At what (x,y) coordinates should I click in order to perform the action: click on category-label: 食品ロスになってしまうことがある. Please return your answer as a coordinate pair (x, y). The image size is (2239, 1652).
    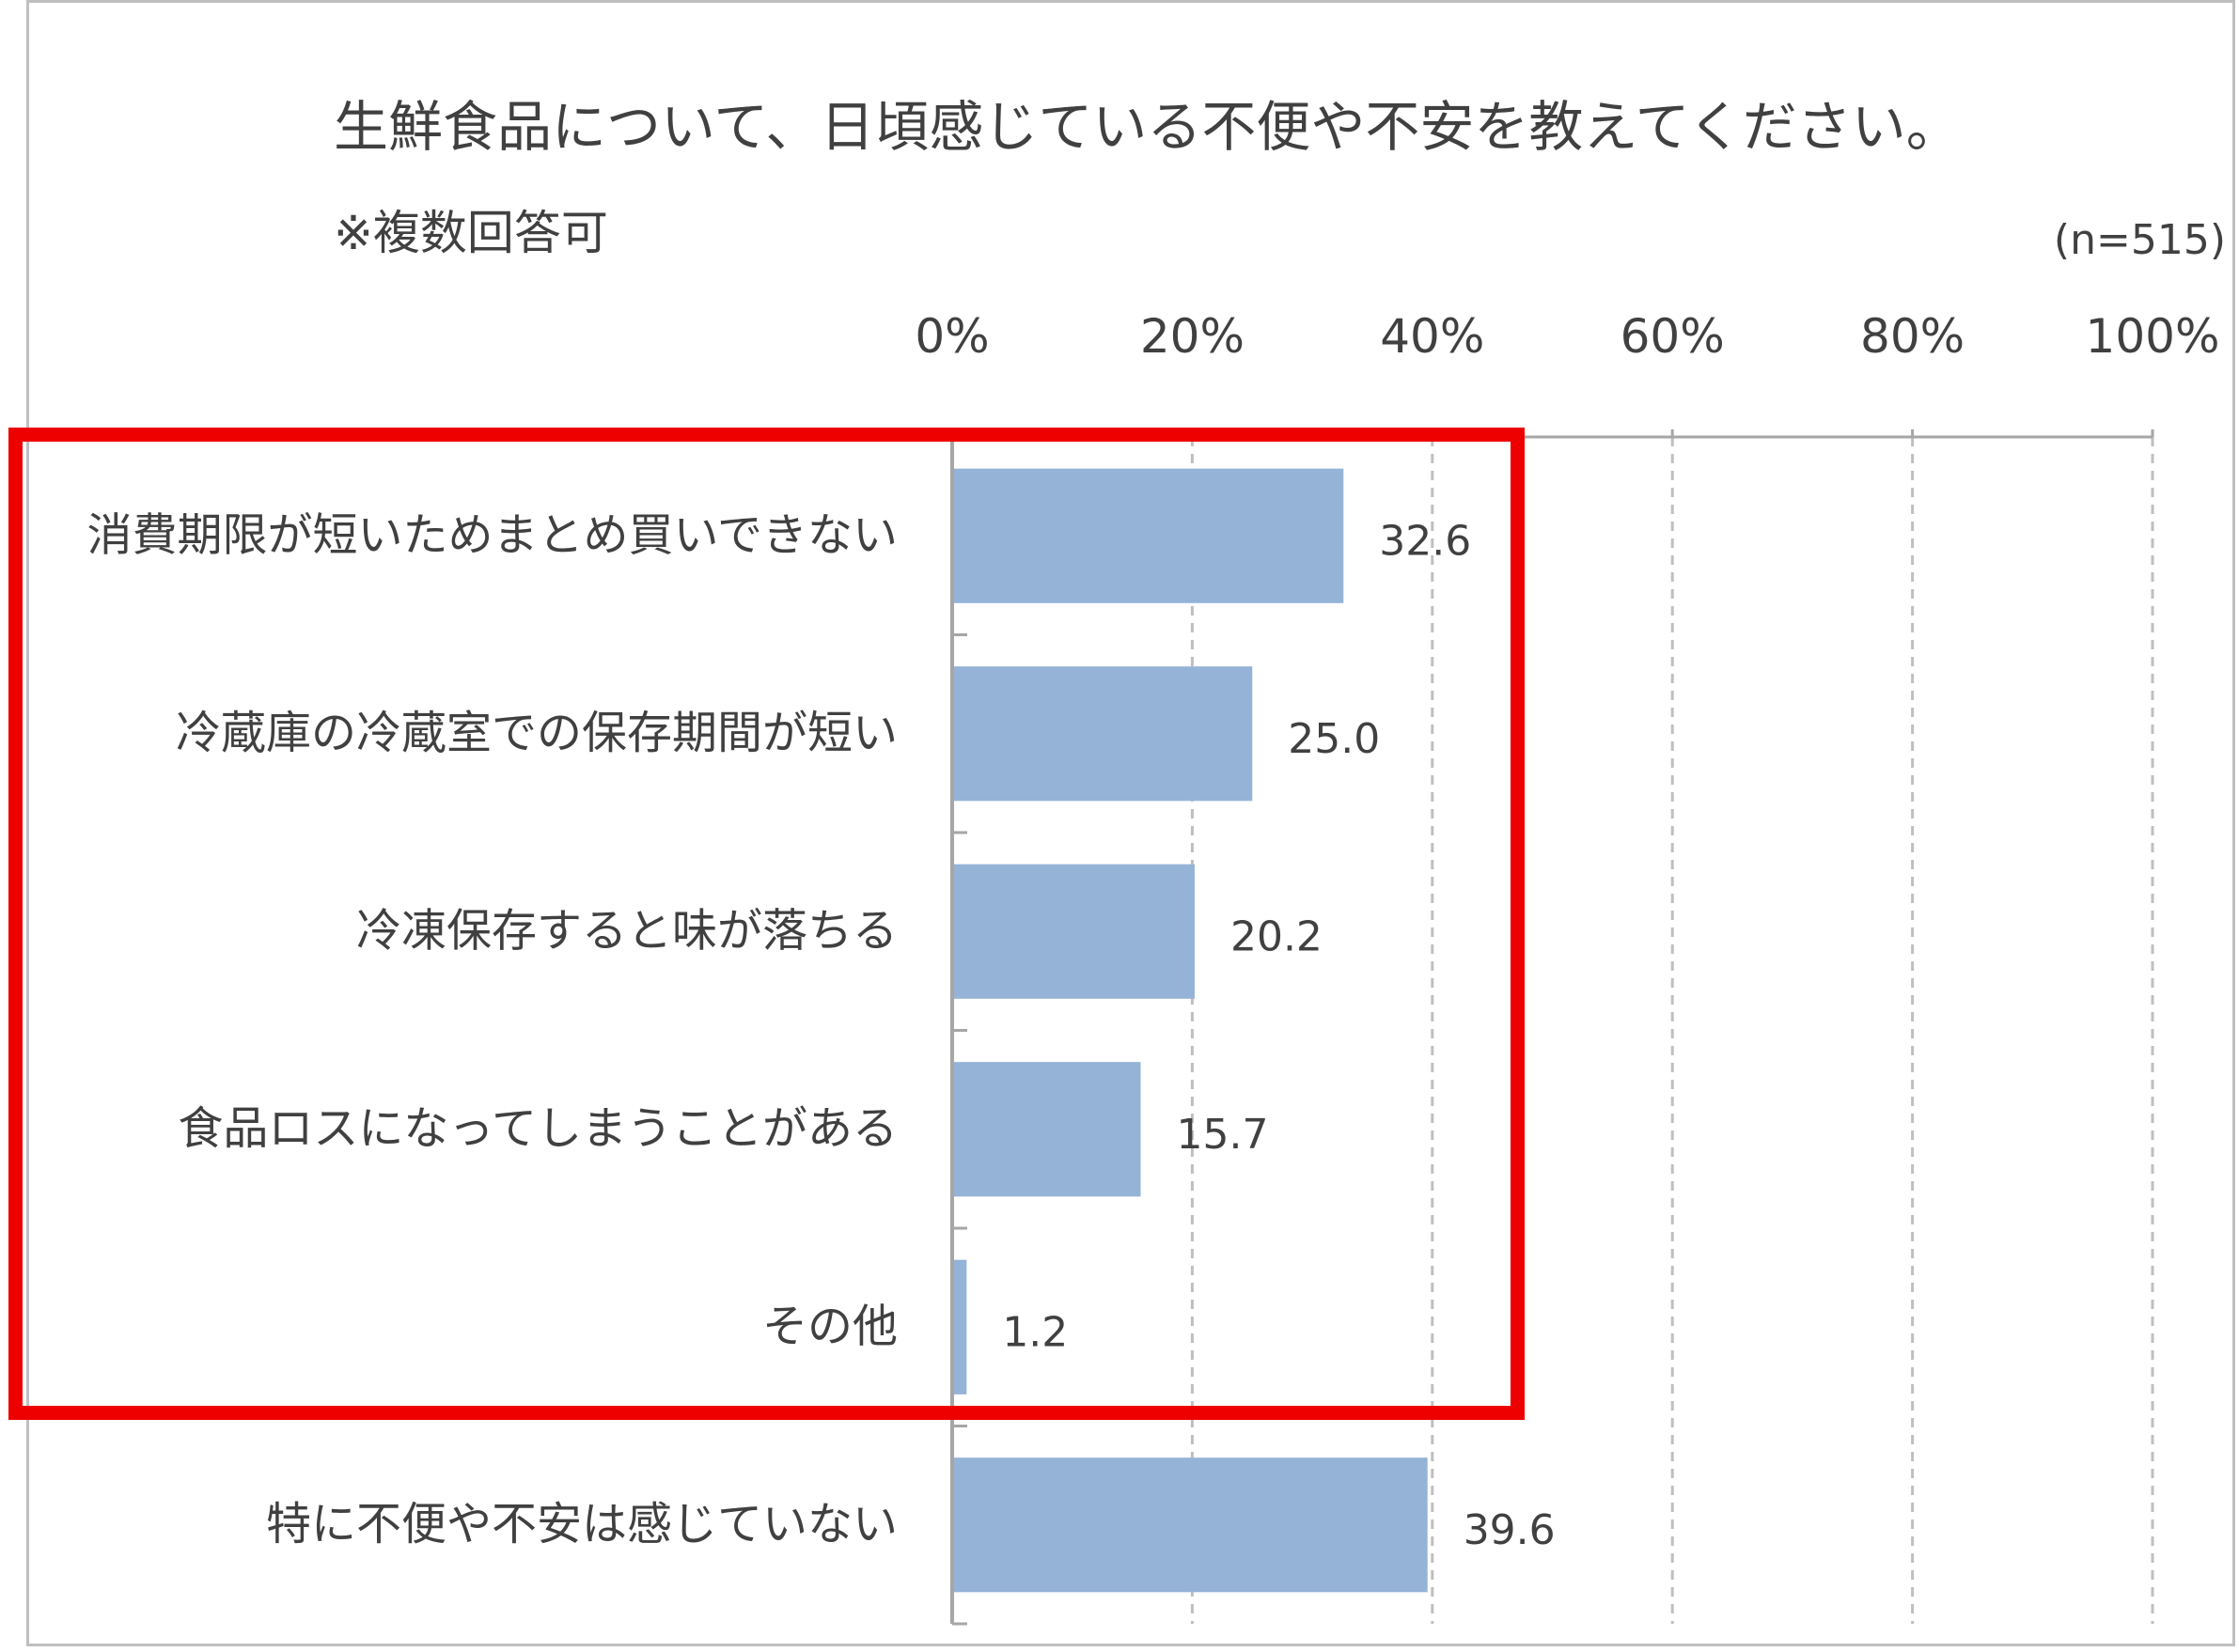
    Looking at the image, I should click on (538, 1128).